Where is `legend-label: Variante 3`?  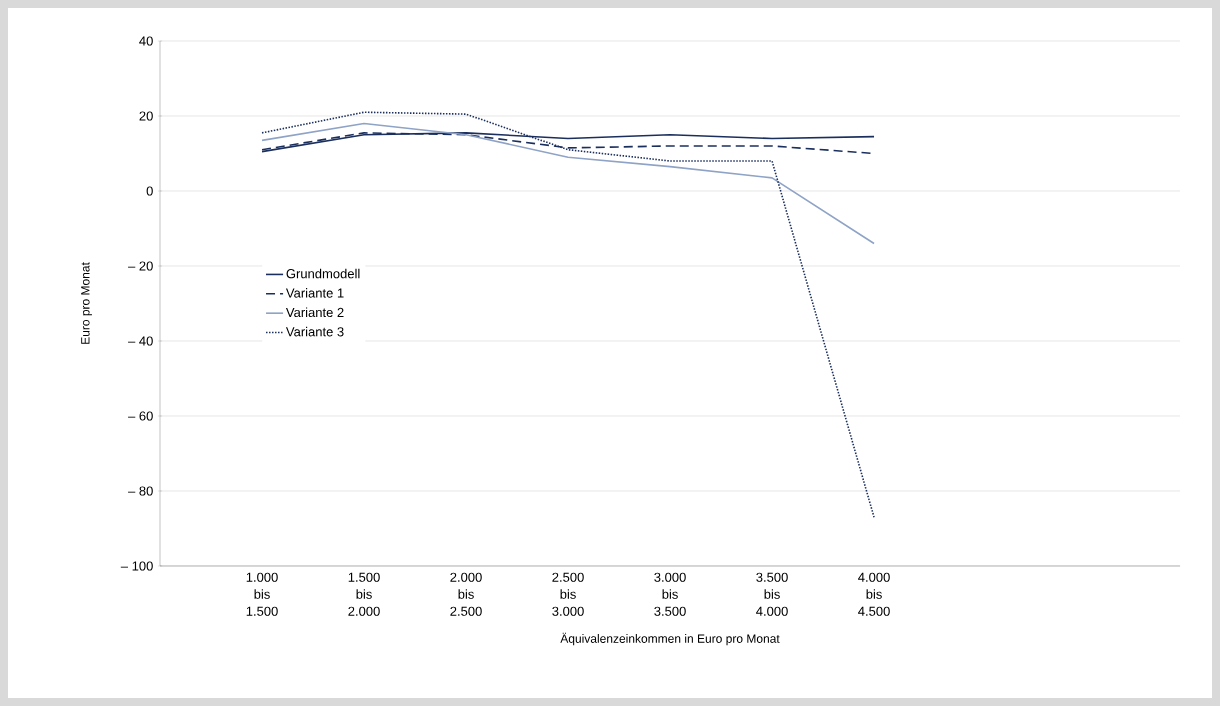 legend-label: Variante 3 is located at coordinates (314, 331).